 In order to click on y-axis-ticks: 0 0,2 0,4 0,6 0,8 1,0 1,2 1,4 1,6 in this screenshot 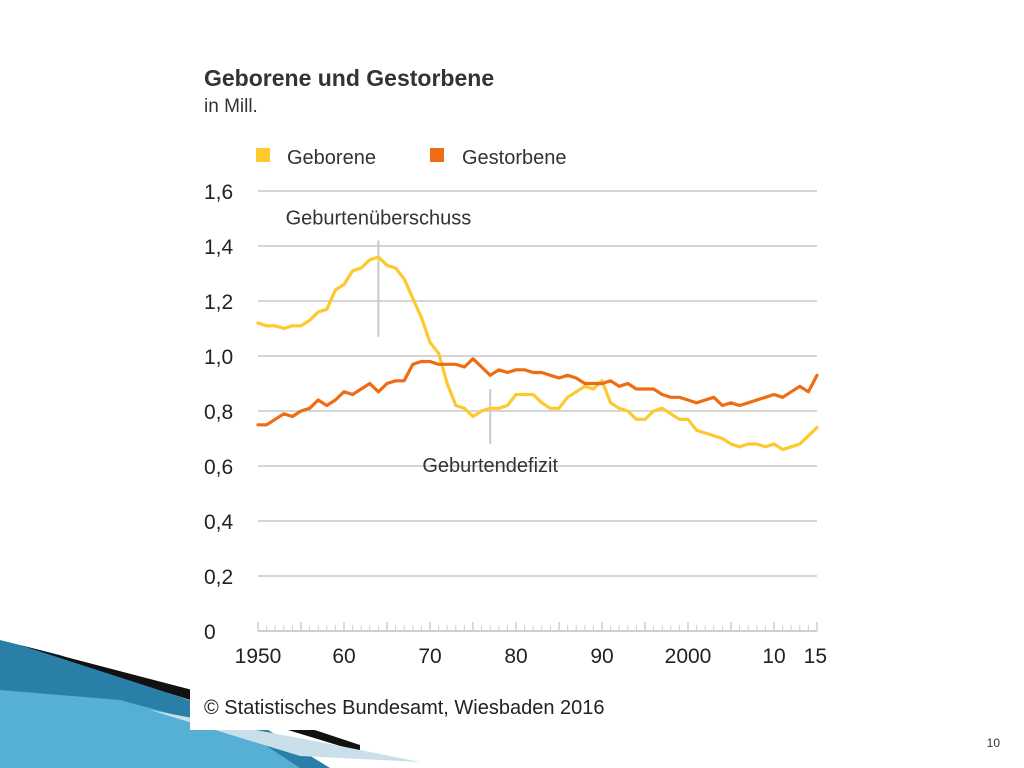, I will do `click(219, 412)`.